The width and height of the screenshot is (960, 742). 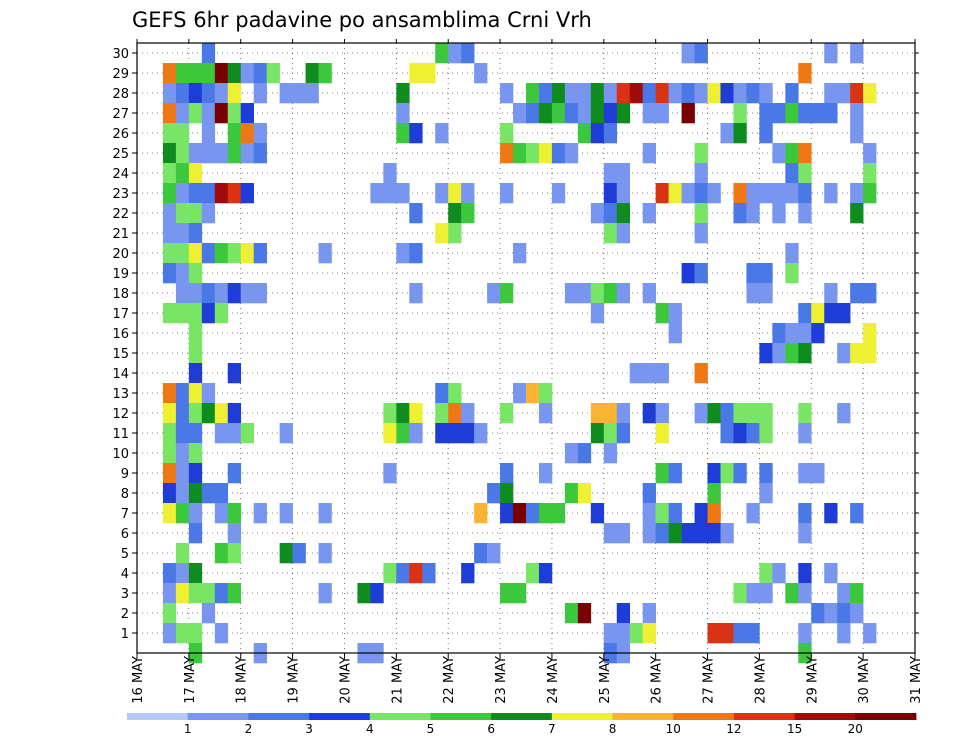 What do you see at coordinates (449, 680) in the screenshot?
I see `x-tick-label: 22 MAY` at bounding box center [449, 680].